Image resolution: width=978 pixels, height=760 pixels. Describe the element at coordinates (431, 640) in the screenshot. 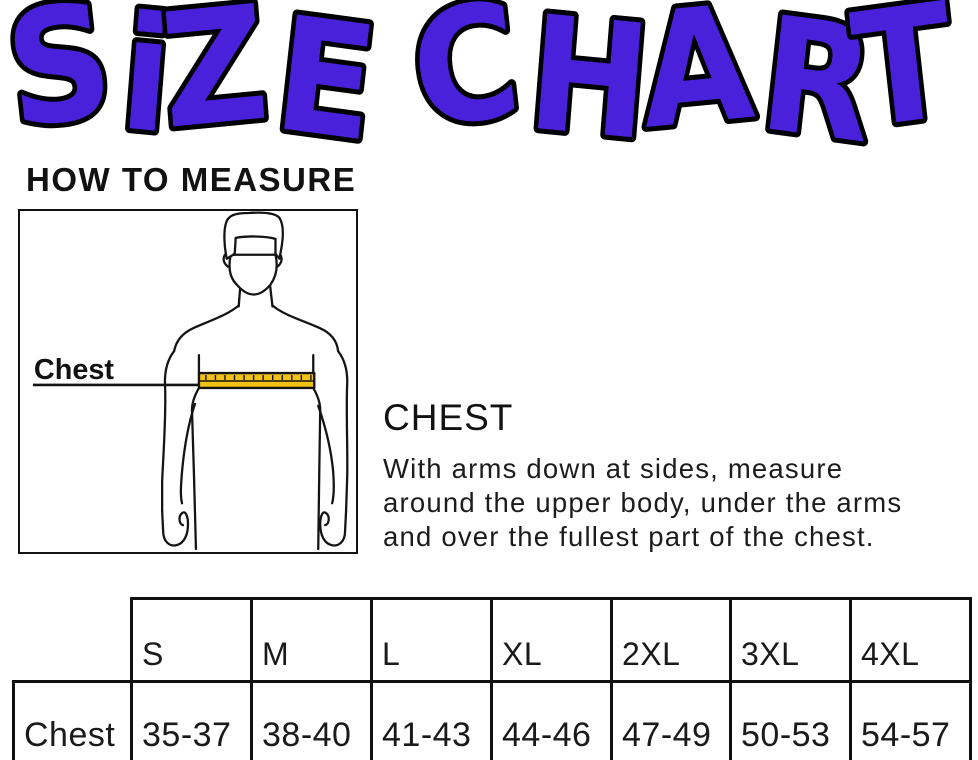

I see `size-col-header-l: L` at that location.